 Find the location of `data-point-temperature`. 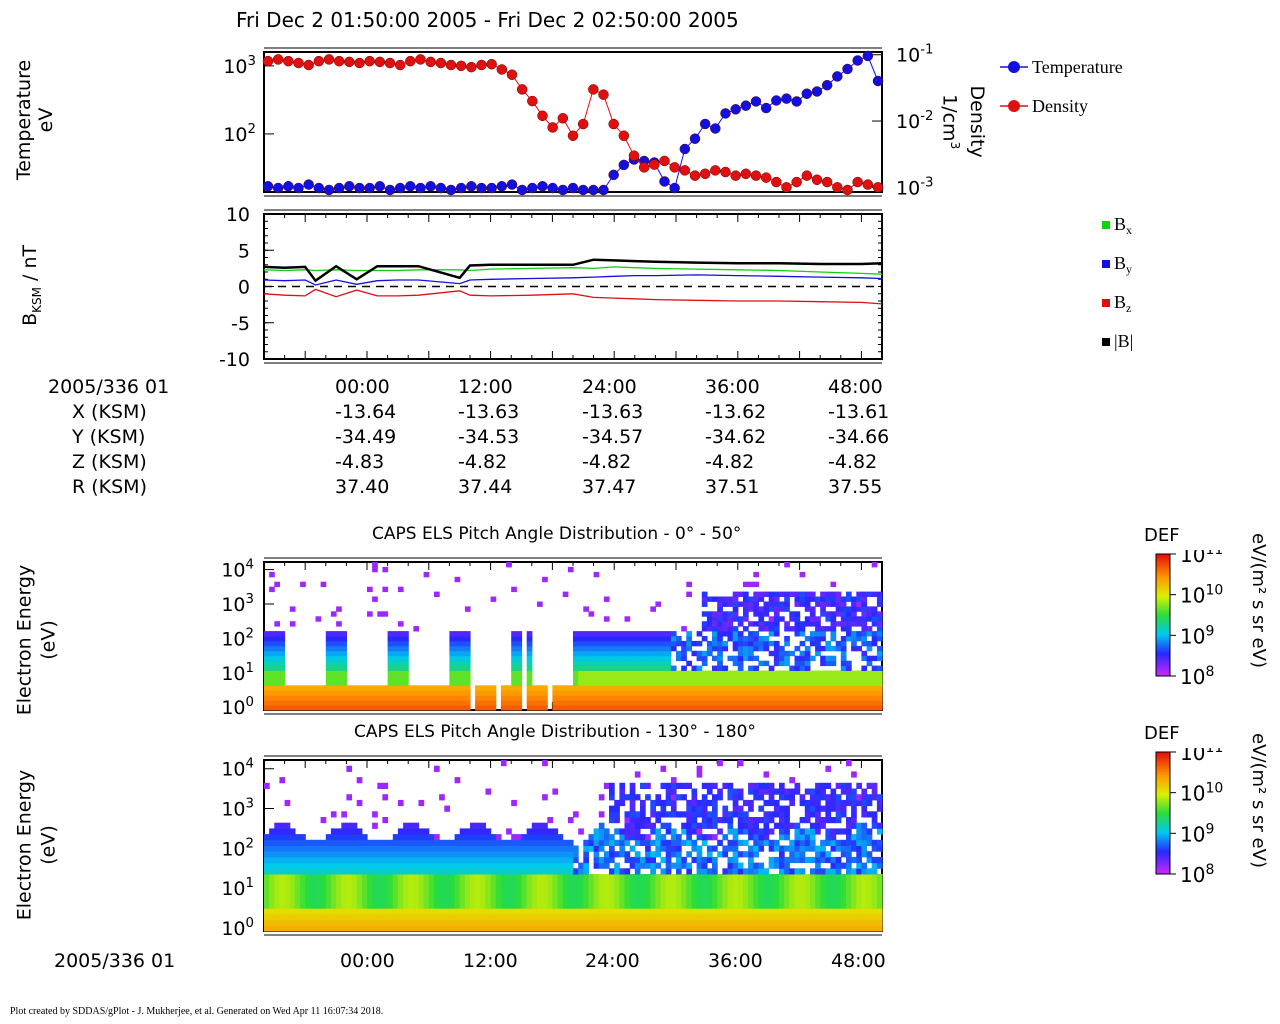

data-point-temperature is located at coordinates (613, 175).